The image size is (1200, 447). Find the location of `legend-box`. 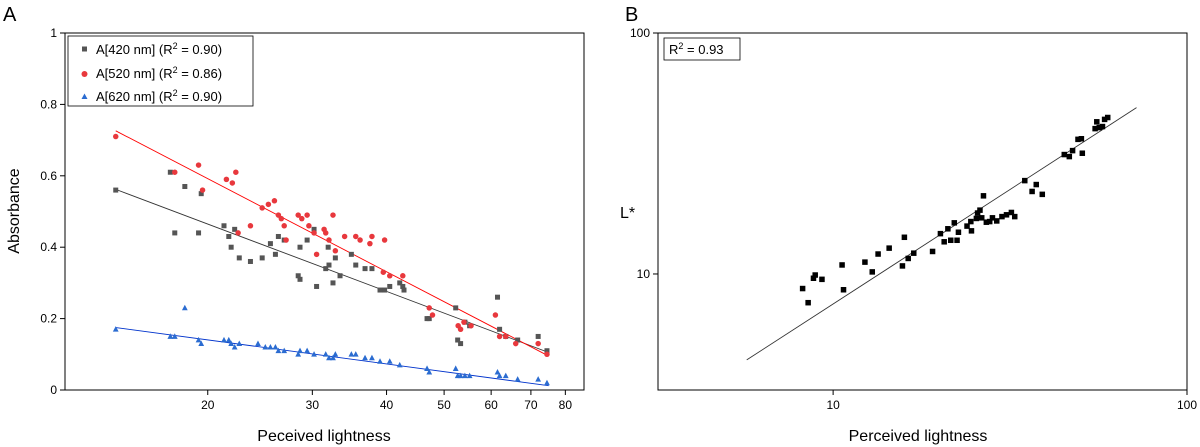

legend-box is located at coordinates (160, 71).